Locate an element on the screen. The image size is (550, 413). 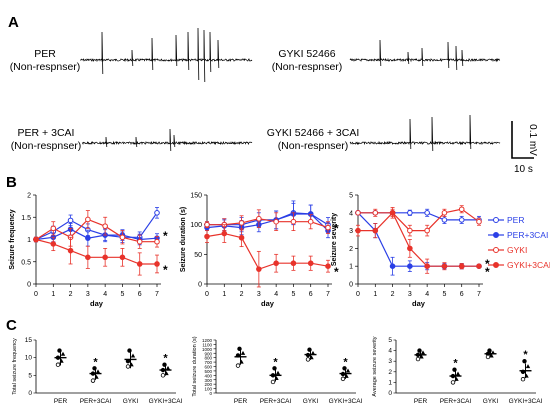
group-per is located at coordinates (420, 355).